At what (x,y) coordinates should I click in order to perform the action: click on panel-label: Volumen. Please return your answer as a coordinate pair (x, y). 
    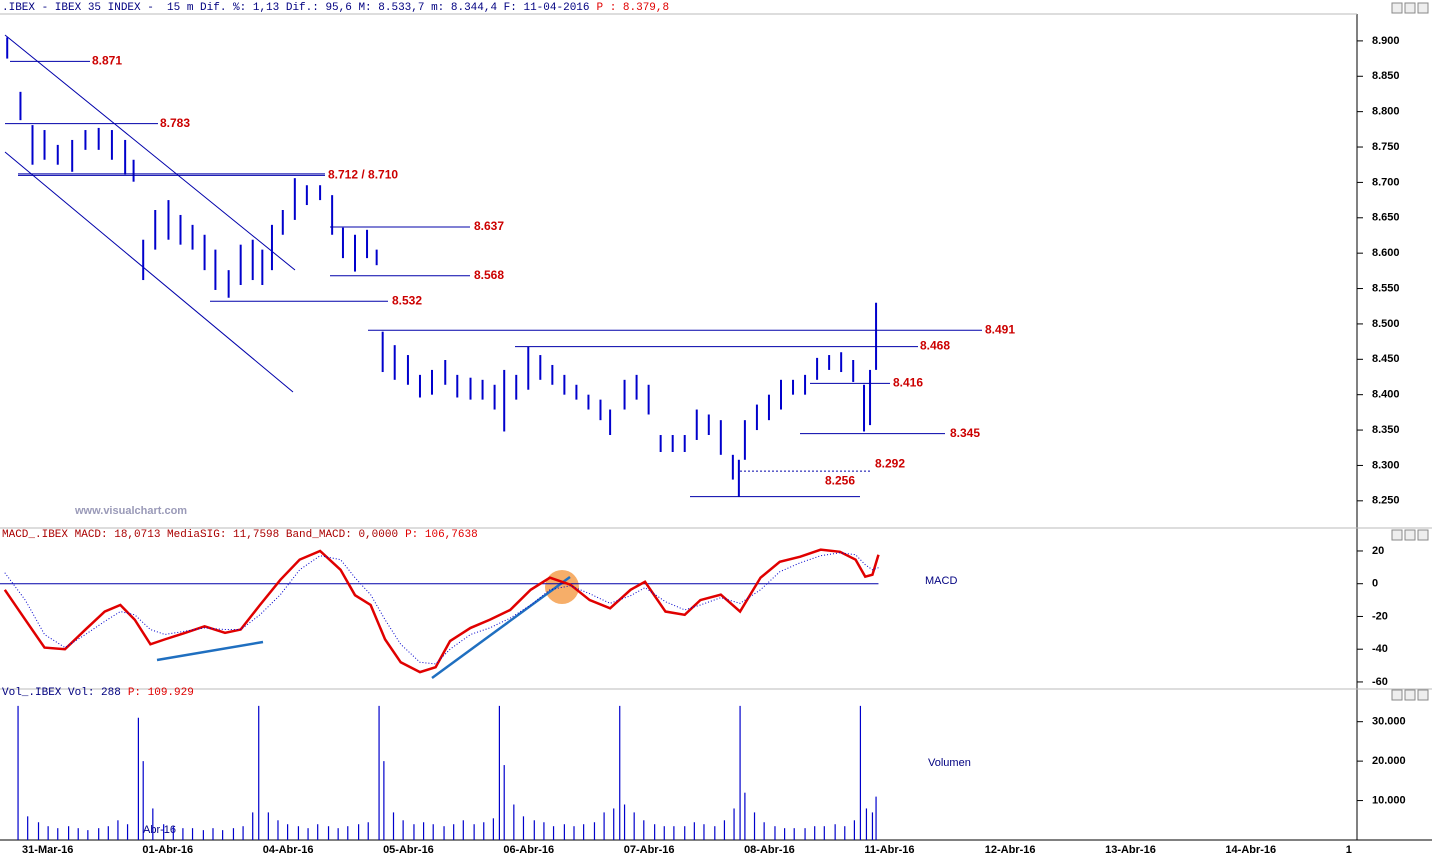
    Looking at the image, I should click on (949, 763).